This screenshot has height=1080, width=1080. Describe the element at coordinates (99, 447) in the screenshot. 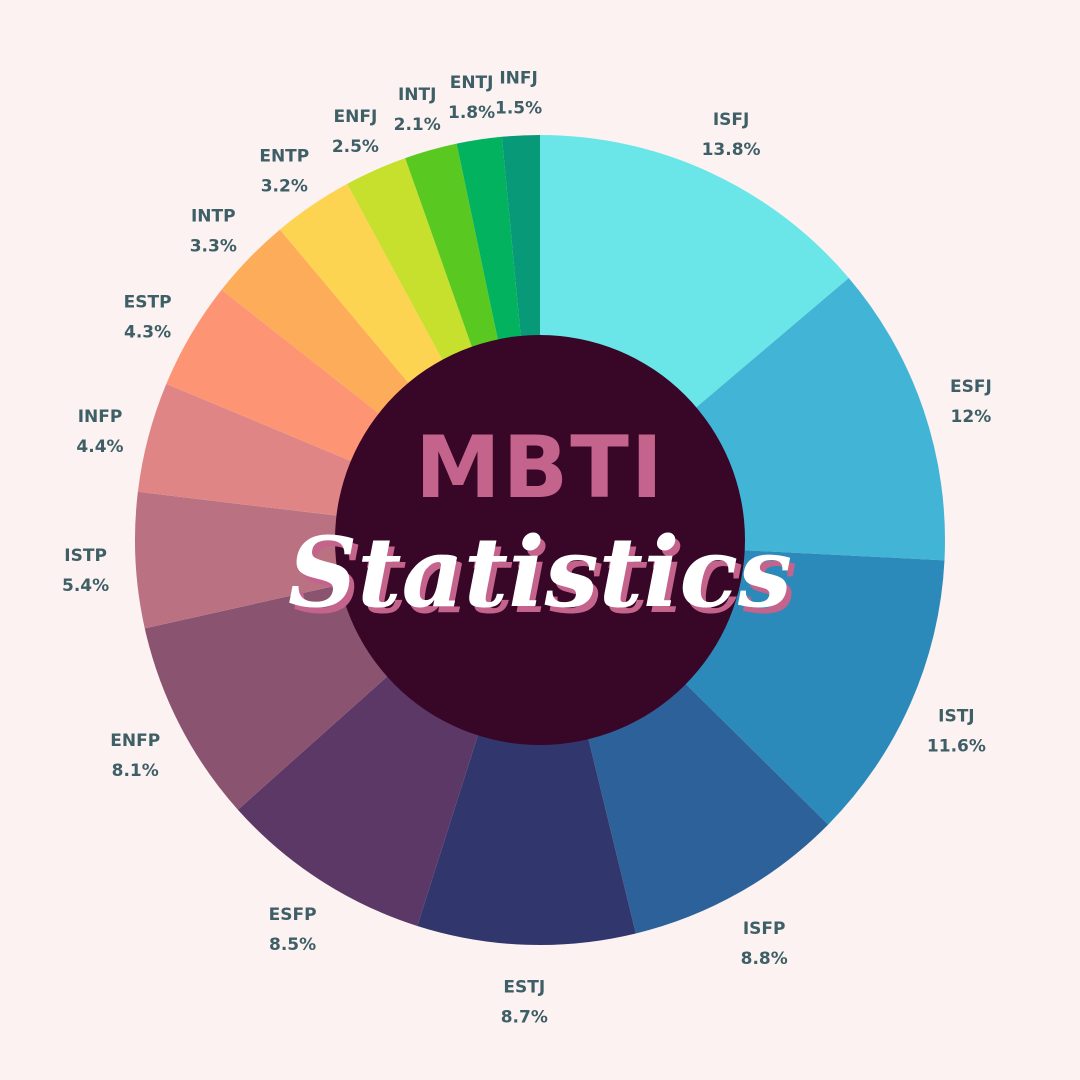

I see `label-value-infp: 4.4%` at that location.